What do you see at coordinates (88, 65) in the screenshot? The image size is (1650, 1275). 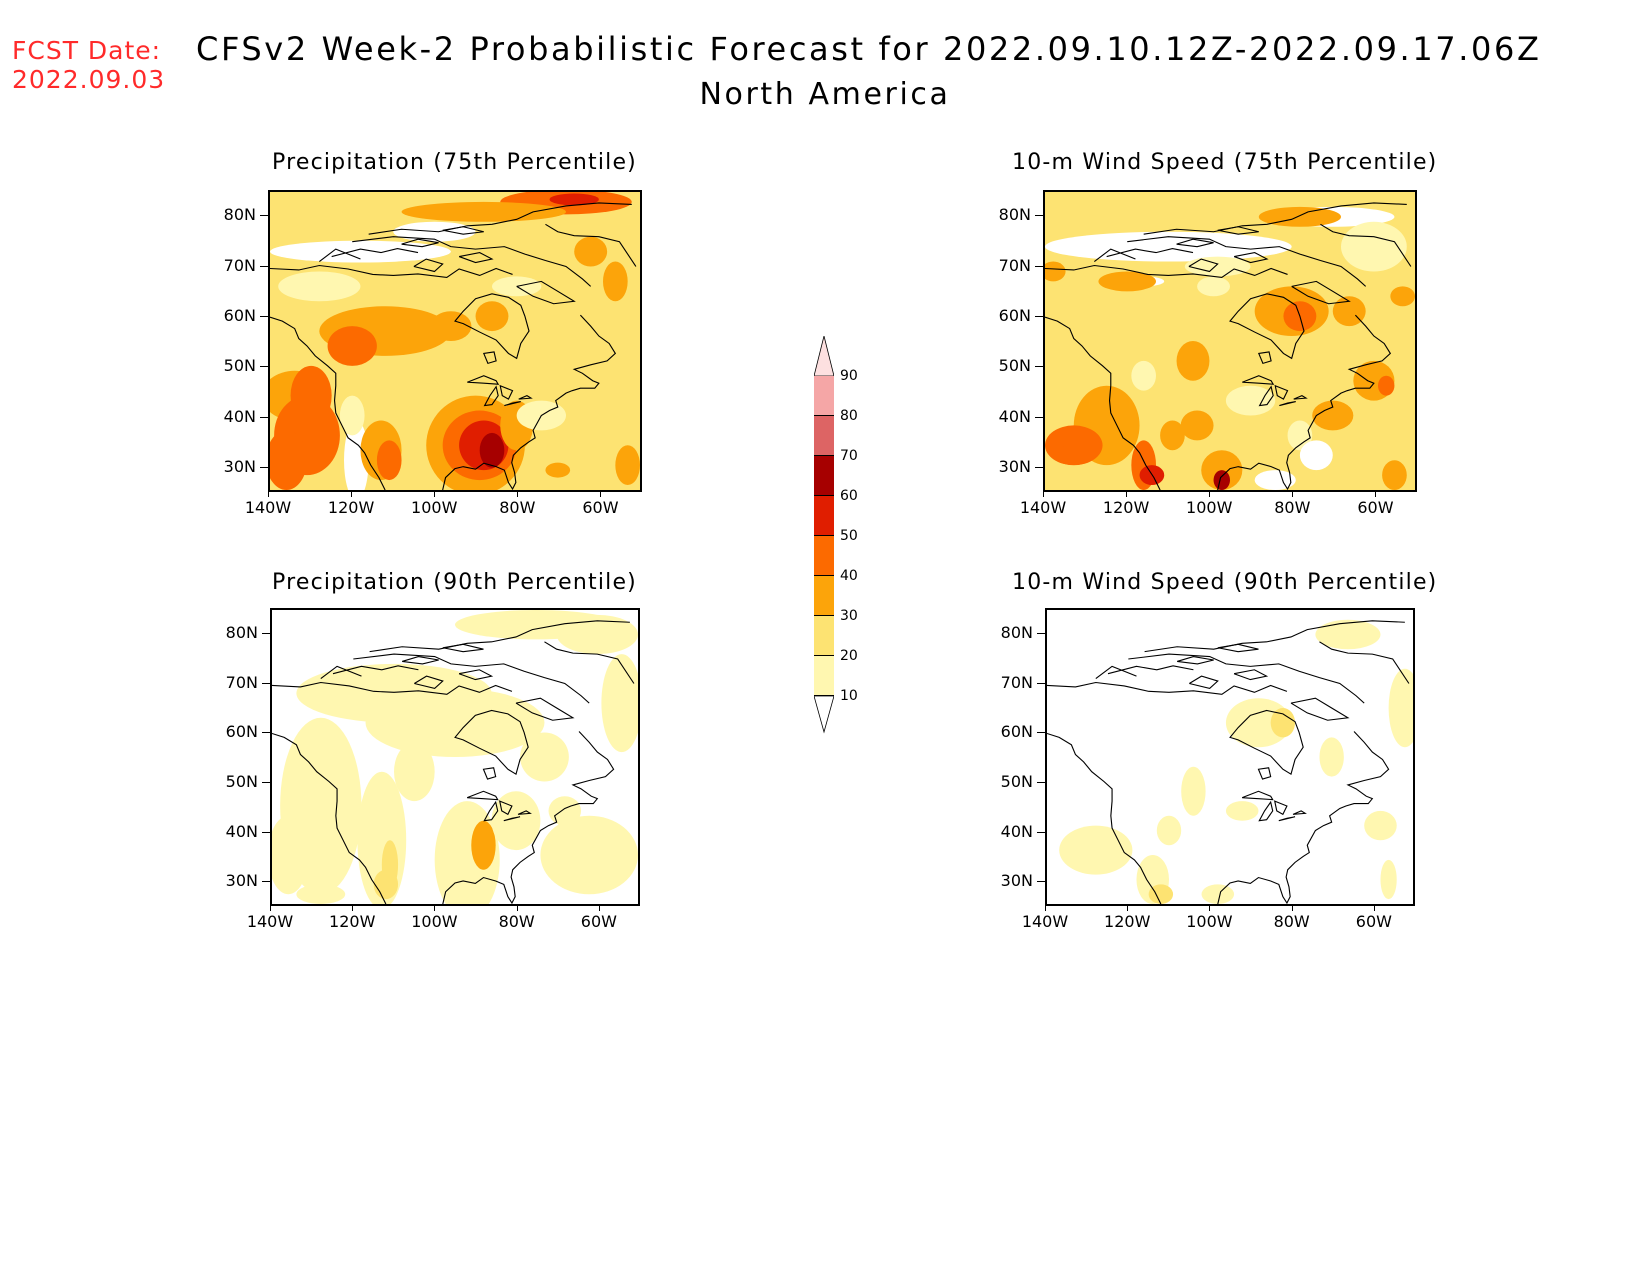 I see `forecast-date-block: FCST Date: 2022.09.03` at bounding box center [88, 65].